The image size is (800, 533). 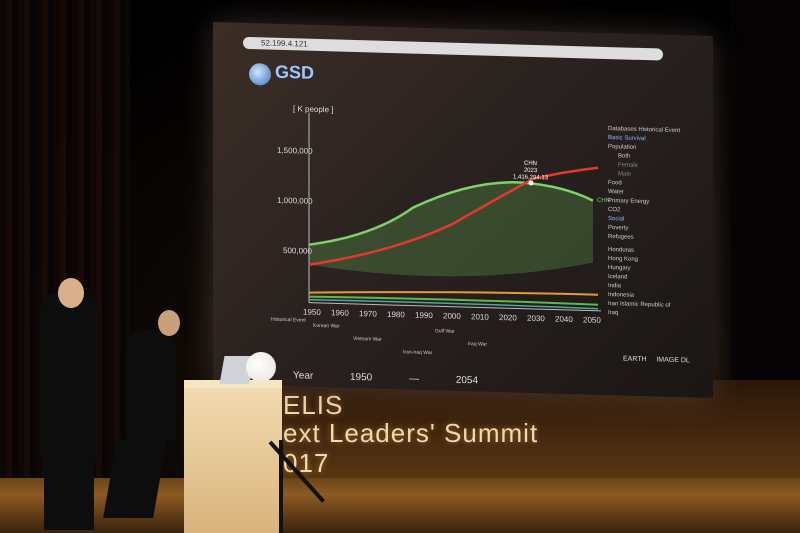 What do you see at coordinates (530, 171) in the screenshot?
I see `chart-tooltip: CHN 2023 1,416,294.13` at bounding box center [530, 171].